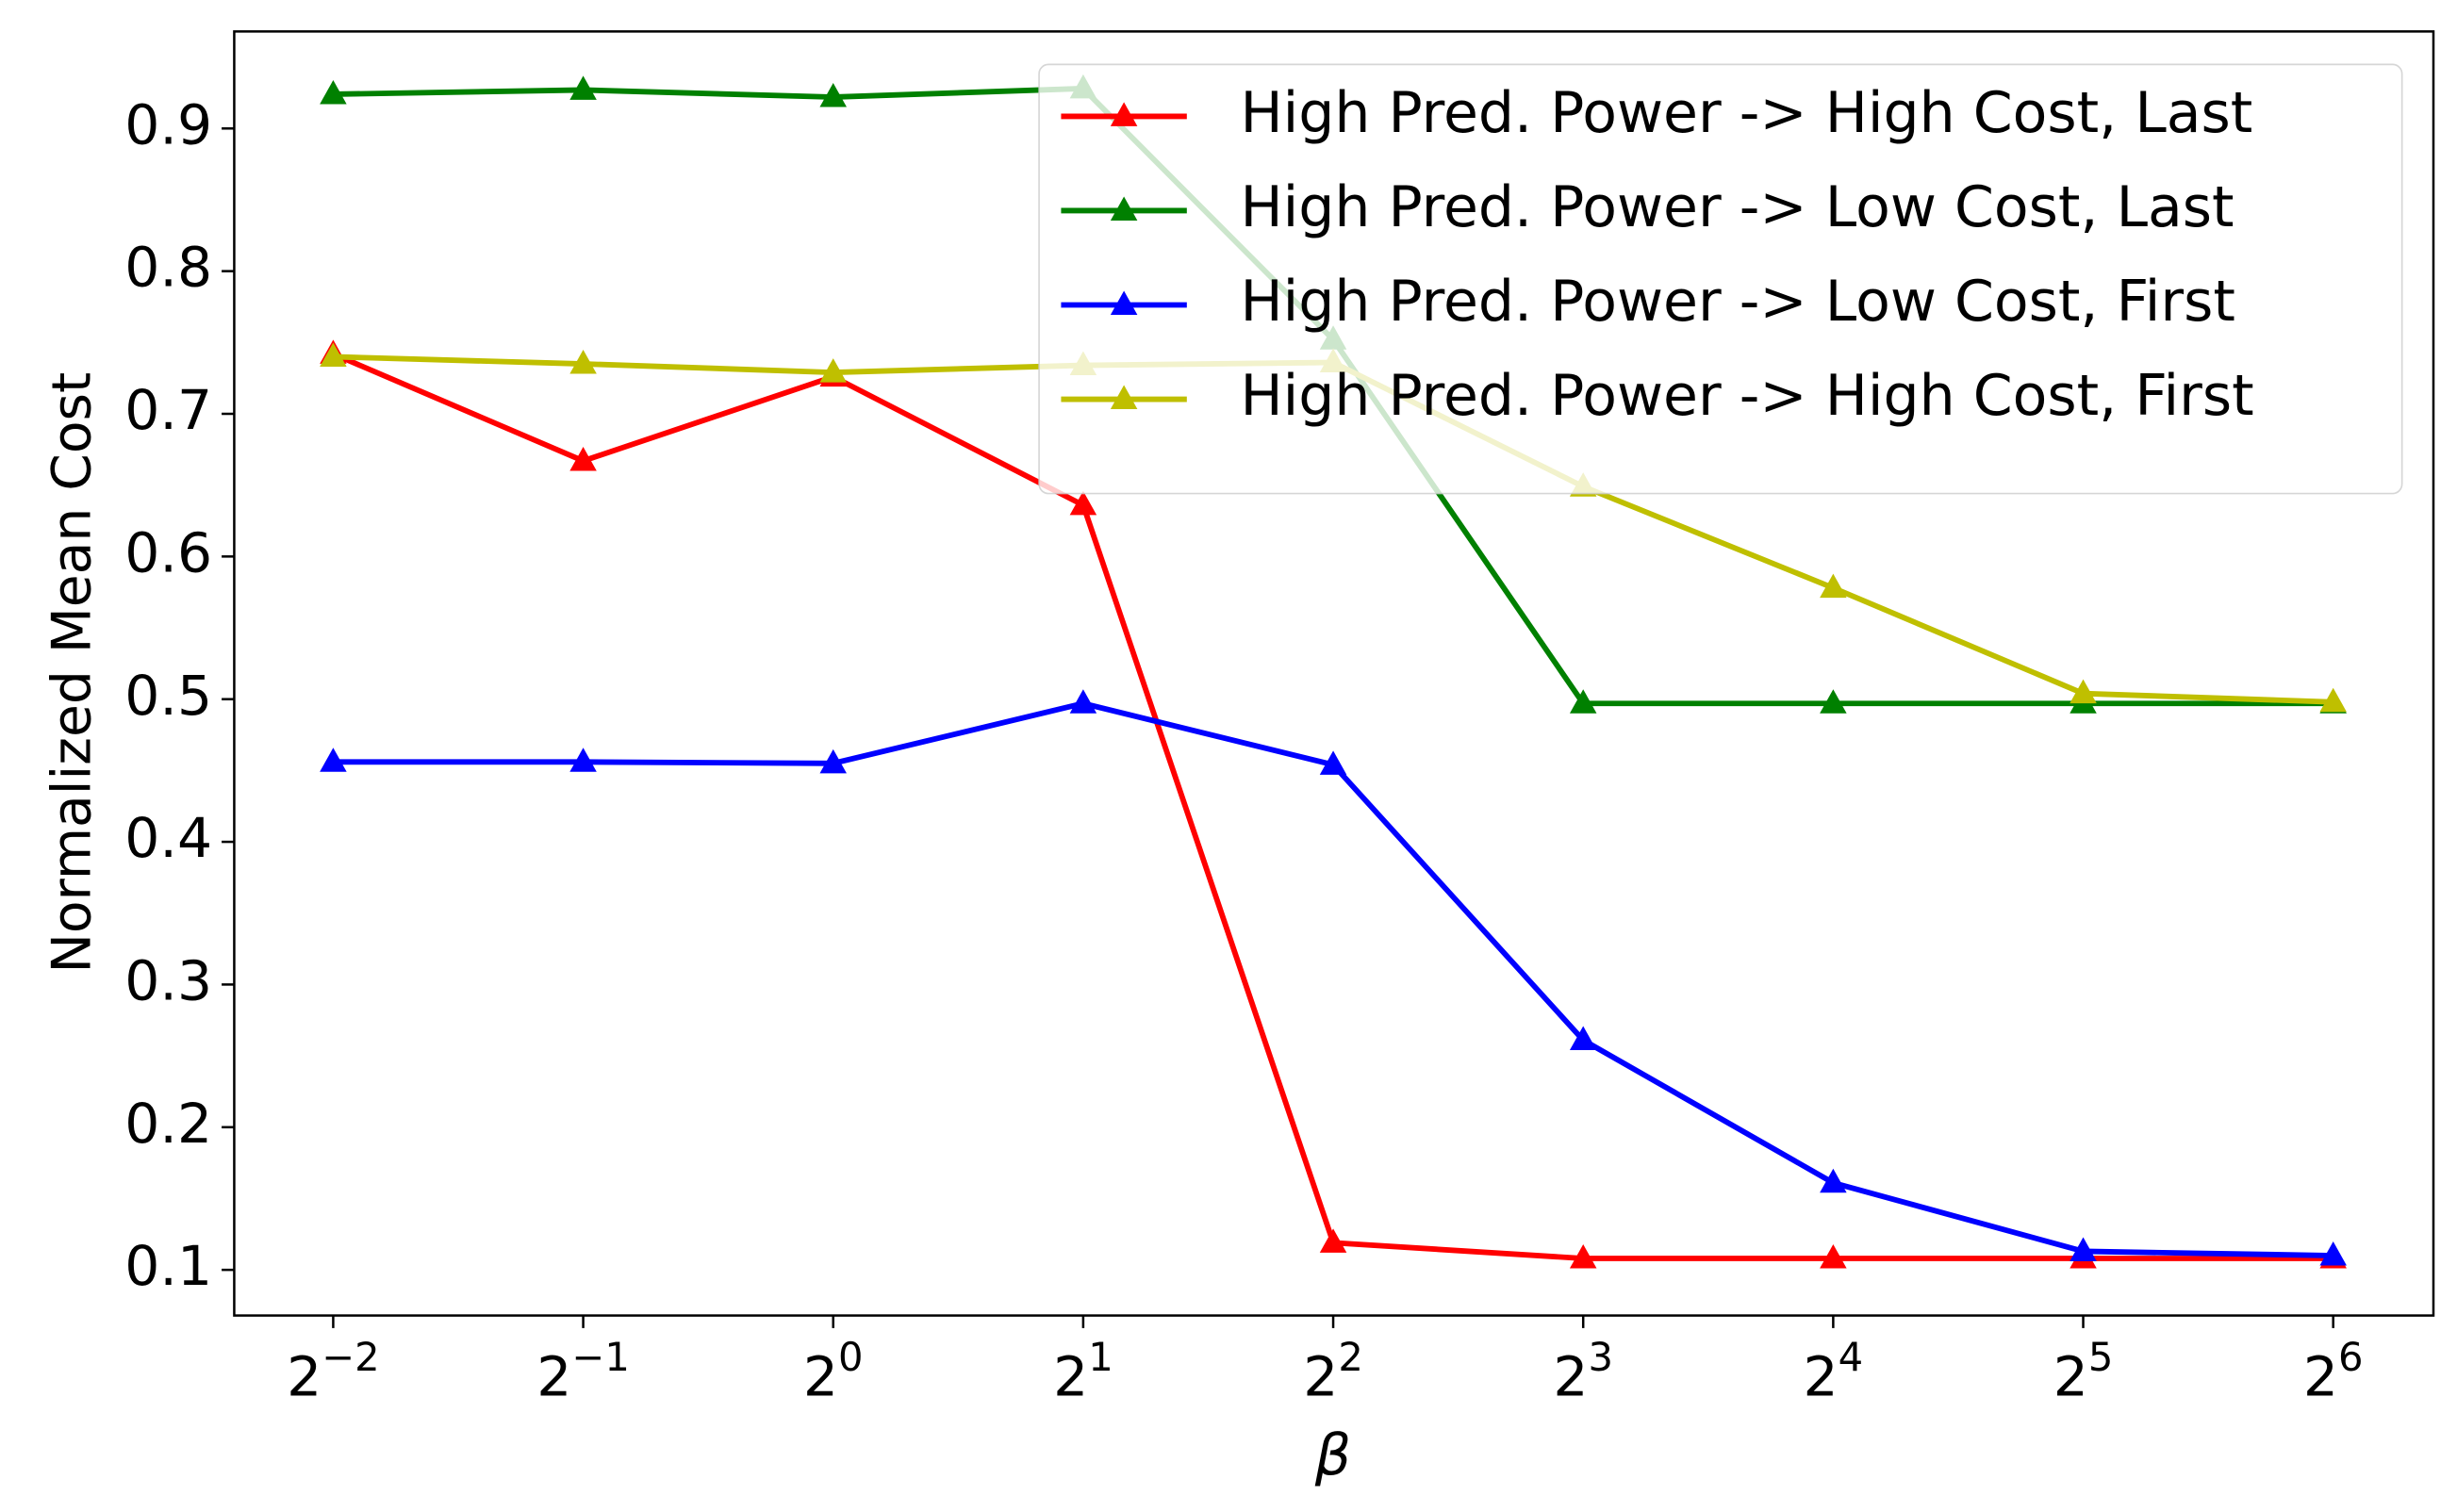 The image size is (2457, 1512). What do you see at coordinates (168, 410) in the screenshot?
I see `y-tick-label: 0.7` at bounding box center [168, 410].